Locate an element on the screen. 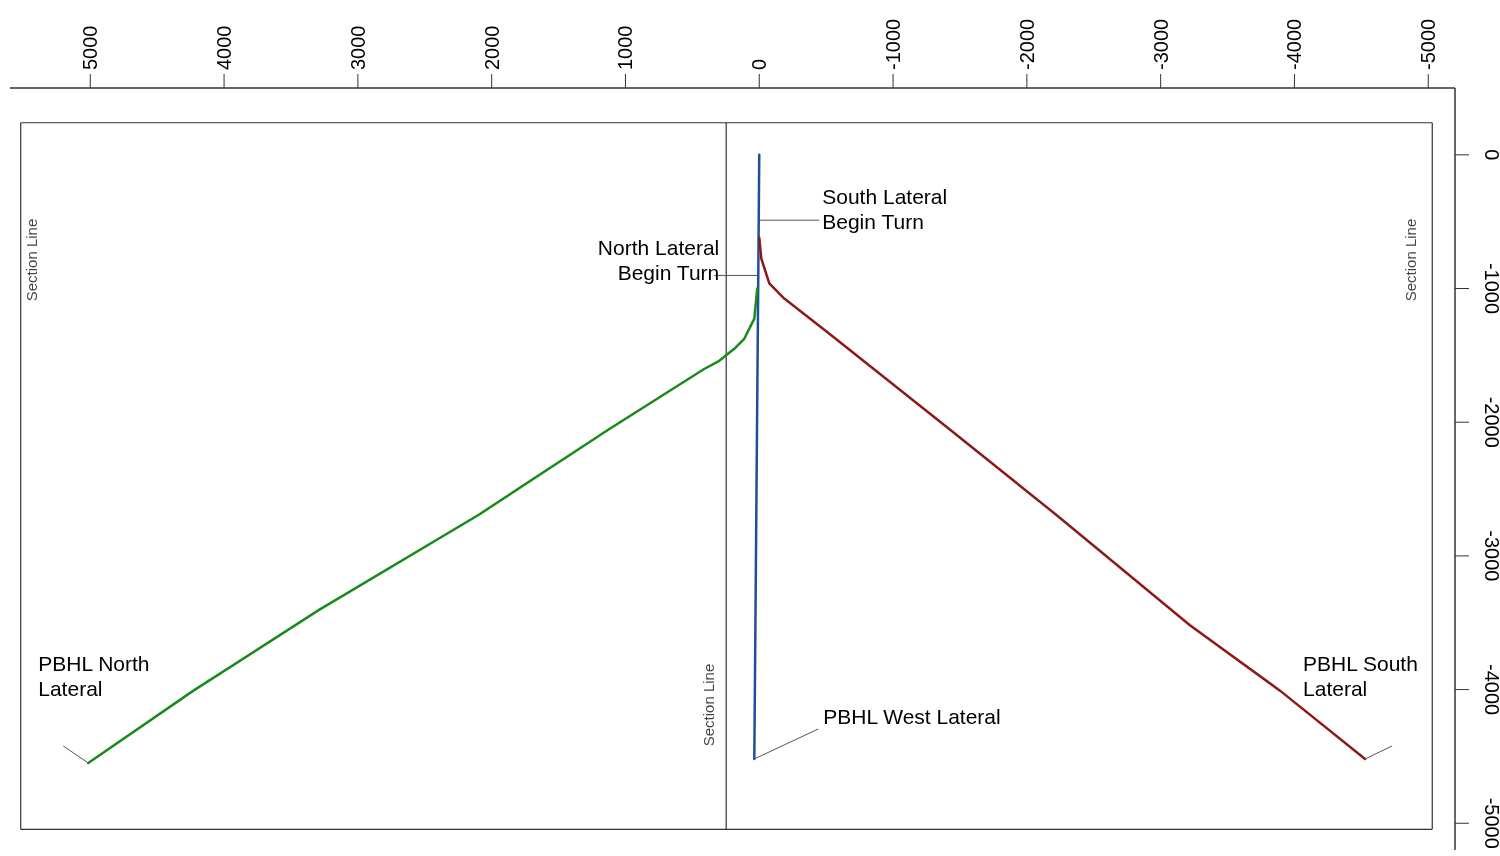  annotation: PBHL North Lateral is located at coordinates (94, 675).